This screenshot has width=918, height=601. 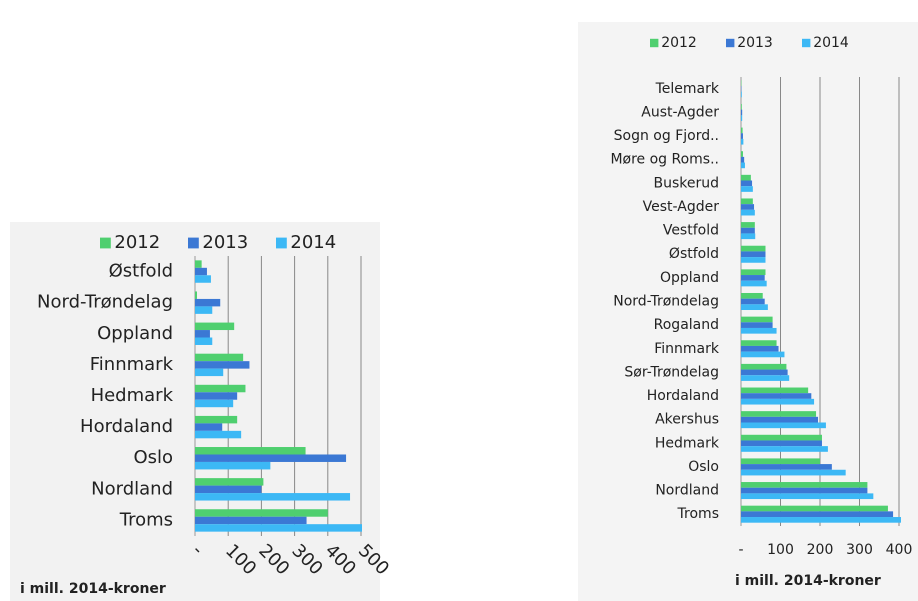 I want to click on y-tick-label: Nordland, so click(x=687, y=491).